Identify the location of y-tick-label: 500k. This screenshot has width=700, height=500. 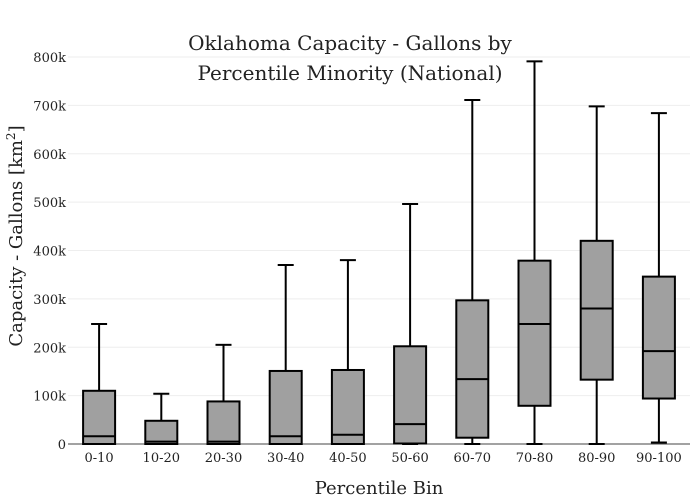
(49, 203).